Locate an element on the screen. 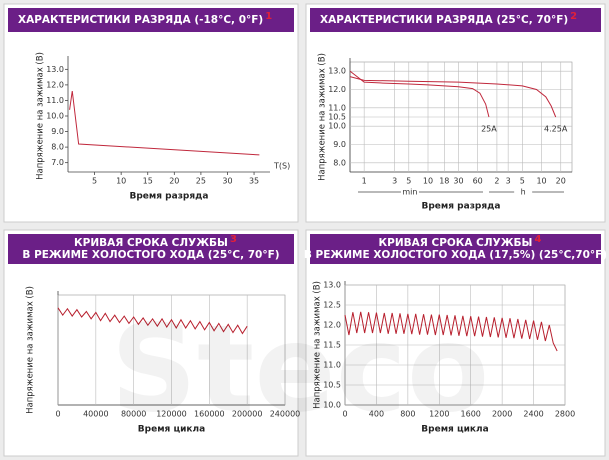 This screenshot has width=609, height=460. y-tick-label: 12.5 is located at coordinates (332, 305).